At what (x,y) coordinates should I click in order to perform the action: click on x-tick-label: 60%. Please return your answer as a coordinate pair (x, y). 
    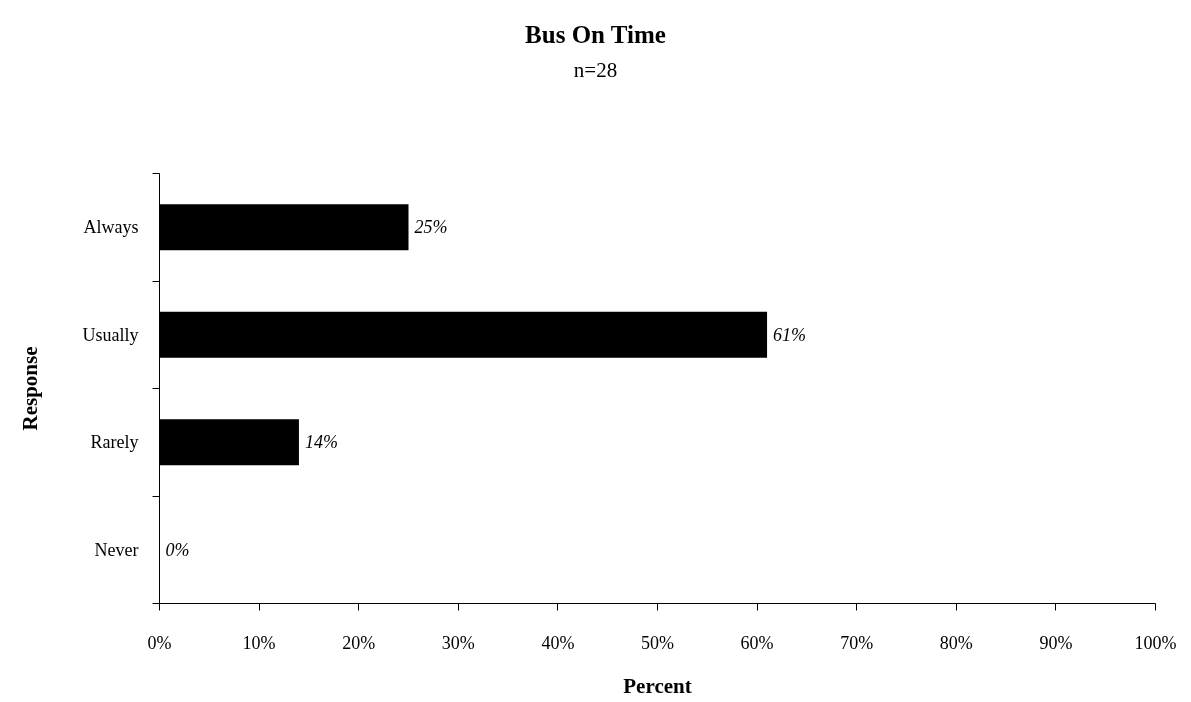
    Looking at the image, I should click on (757, 642).